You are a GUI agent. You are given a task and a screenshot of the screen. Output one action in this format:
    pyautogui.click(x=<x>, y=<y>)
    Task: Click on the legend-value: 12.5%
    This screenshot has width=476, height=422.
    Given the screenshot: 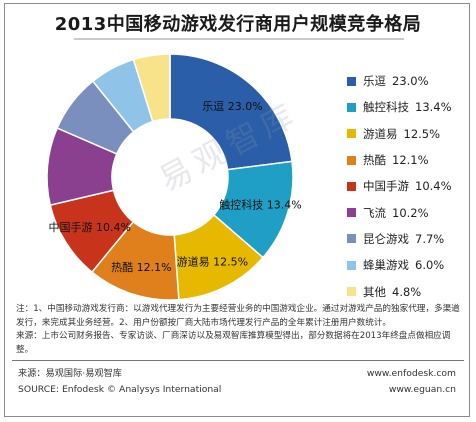 What is the action you would take?
    pyautogui.click(x=422, y=133)
    